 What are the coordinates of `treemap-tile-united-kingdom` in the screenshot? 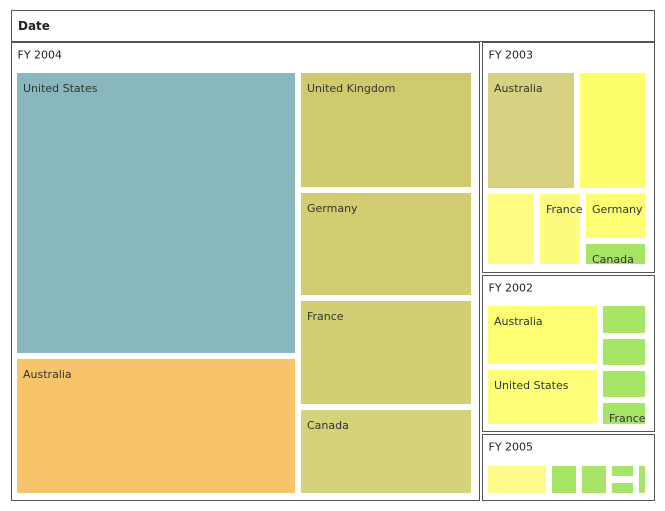 It's located at (386, 130).